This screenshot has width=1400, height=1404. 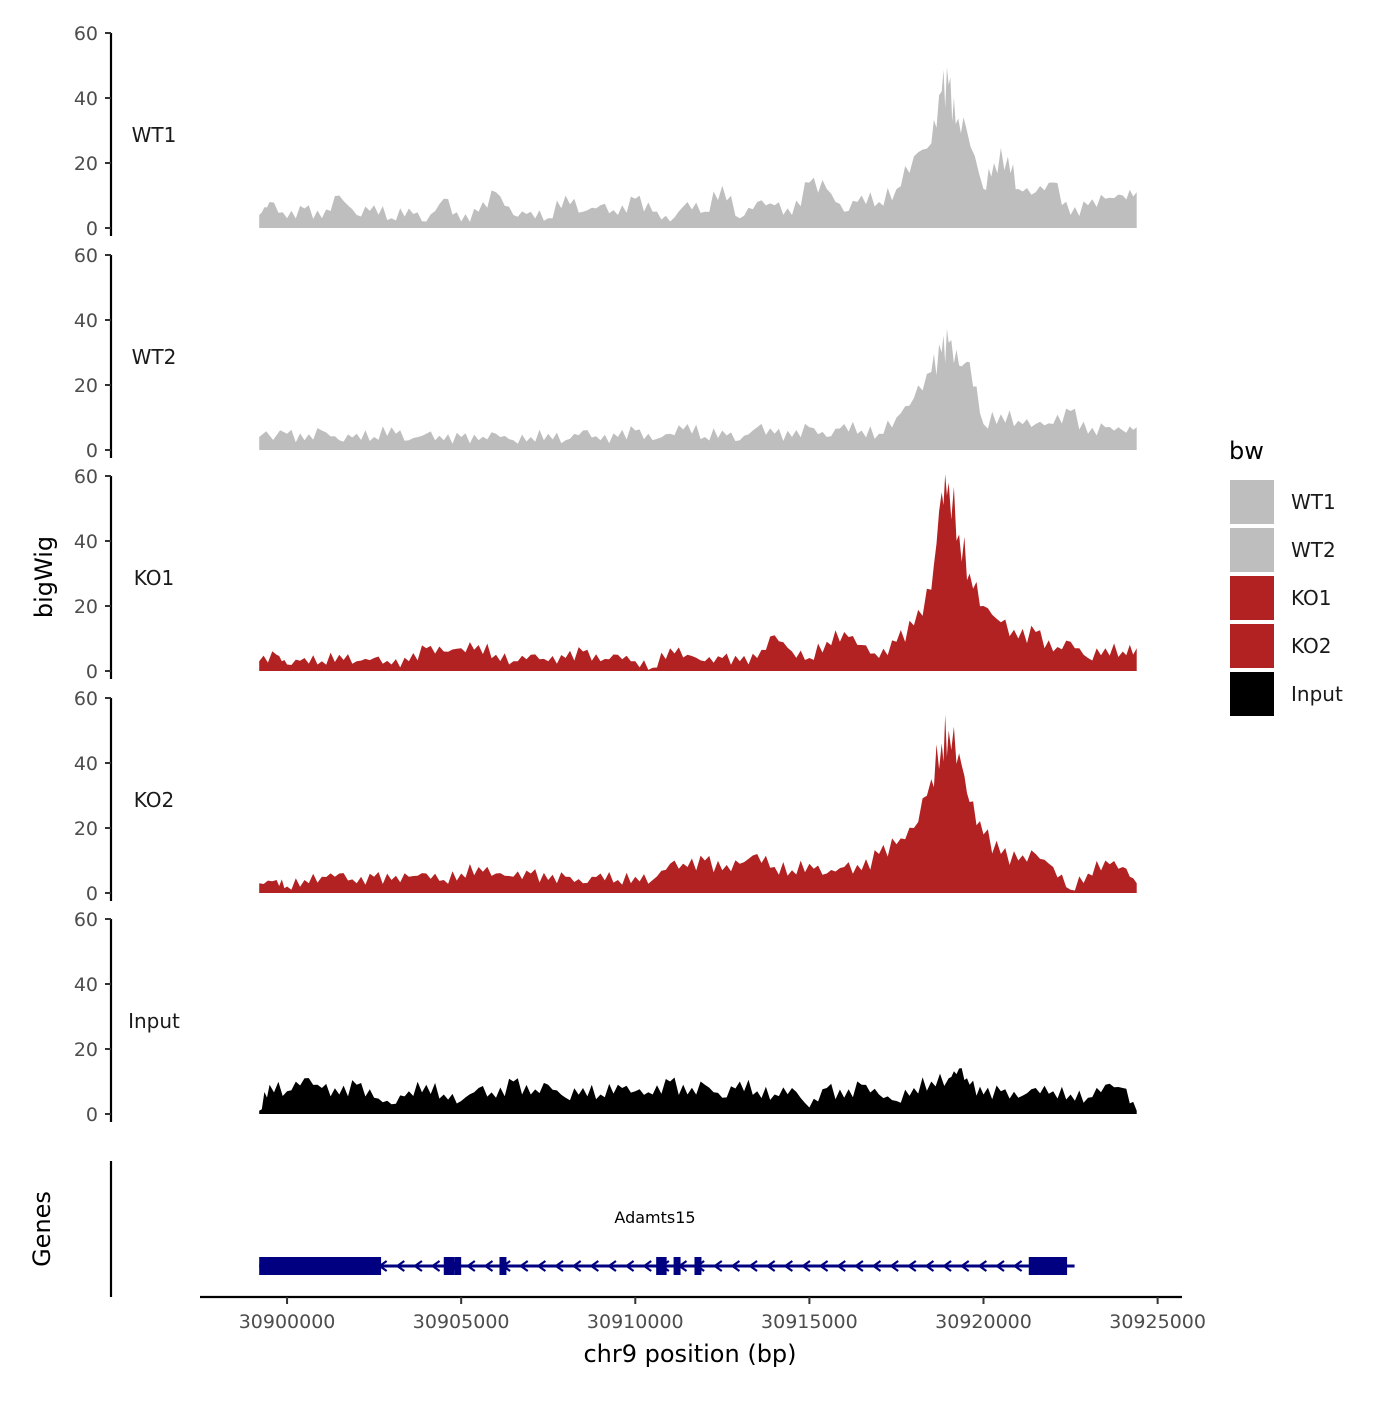 I want to click on legend-title: bw, so click(x=1246, y=451).